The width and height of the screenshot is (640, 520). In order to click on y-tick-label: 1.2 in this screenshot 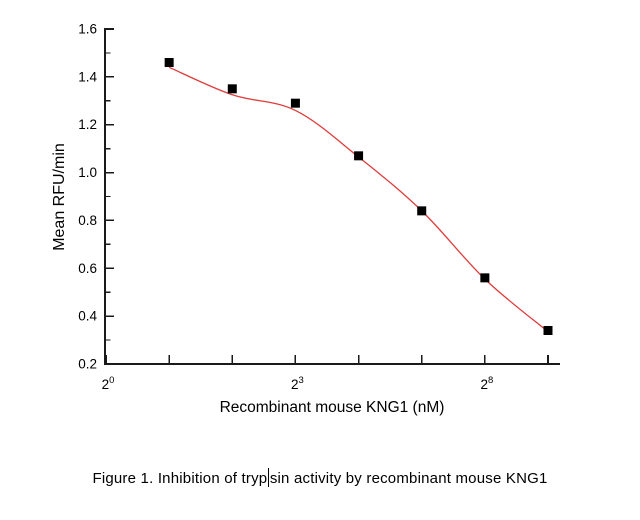, I will do `click(87, 124)`.